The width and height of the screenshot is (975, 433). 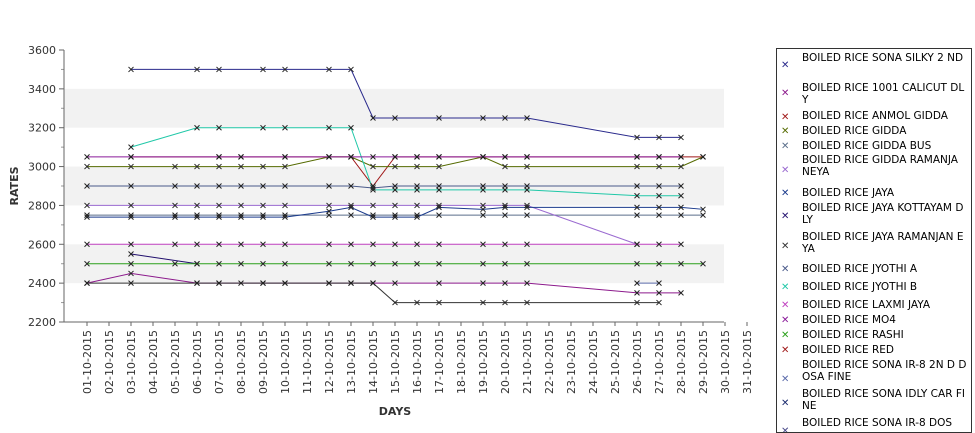 What do you see at coordinates (785, 320) in the screenshot?
I see `legend-symbol: ✕` at bounding box center [785, 320].